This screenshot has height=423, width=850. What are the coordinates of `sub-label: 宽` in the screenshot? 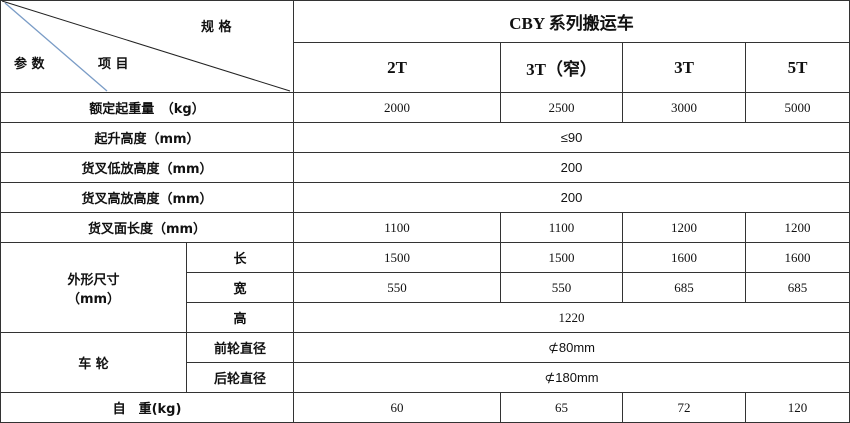 It's located at (240, 287).